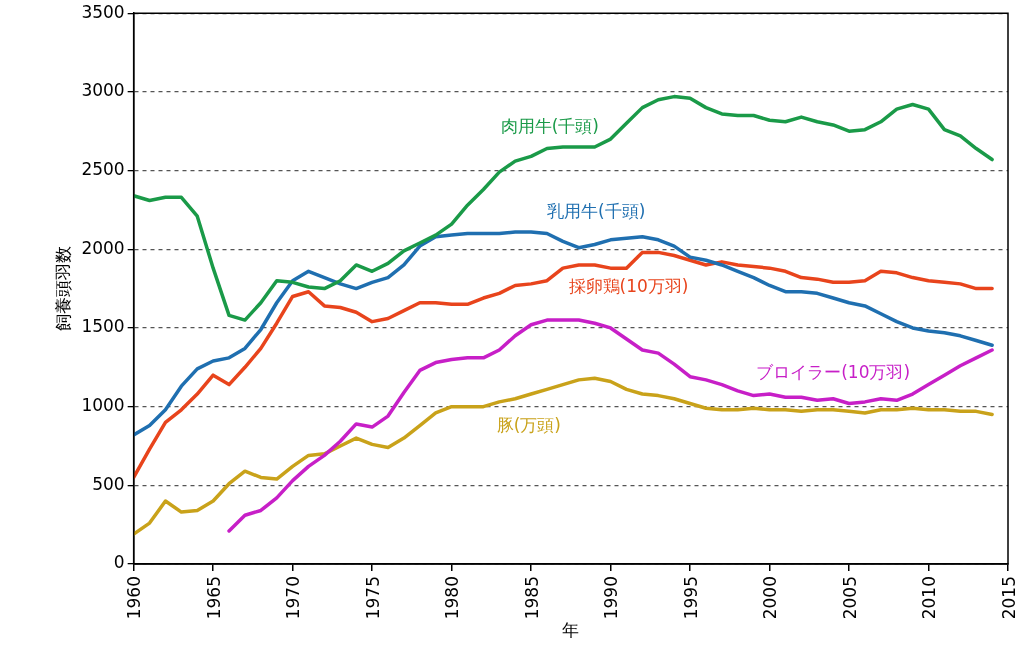 The width and height of the screenshot is (1020, 652). I want to click on x-tick-label: 1985, so click(531, 598).